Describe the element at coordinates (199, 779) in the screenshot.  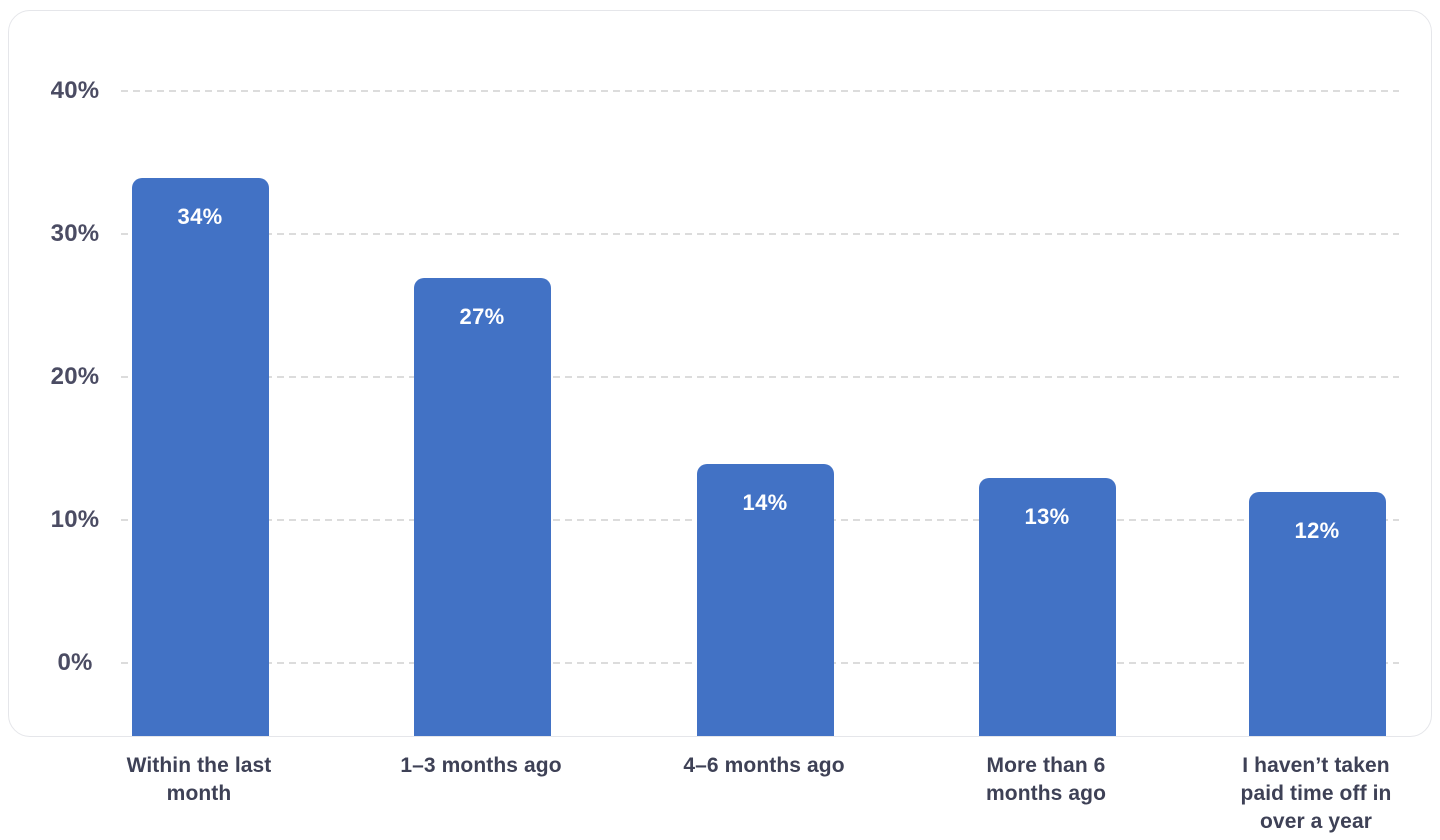
I see `x-category-label: Within the last month` at that location.